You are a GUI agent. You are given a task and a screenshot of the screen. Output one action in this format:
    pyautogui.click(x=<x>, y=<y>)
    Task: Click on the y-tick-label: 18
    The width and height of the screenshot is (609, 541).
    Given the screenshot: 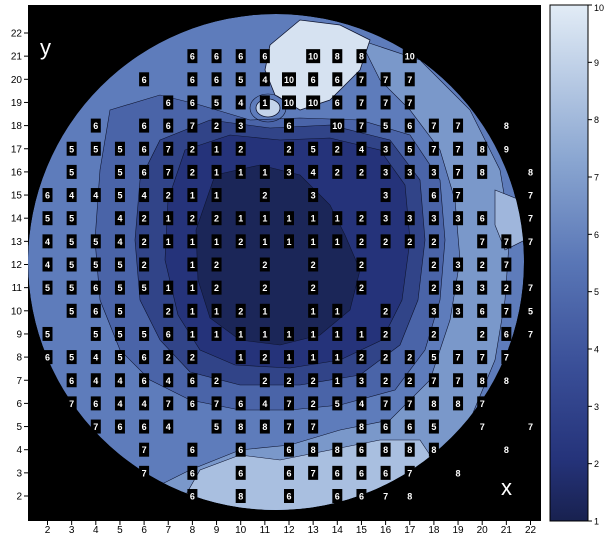 What is the action you would take?
    pyautogui.click(x=17, y=126)
    